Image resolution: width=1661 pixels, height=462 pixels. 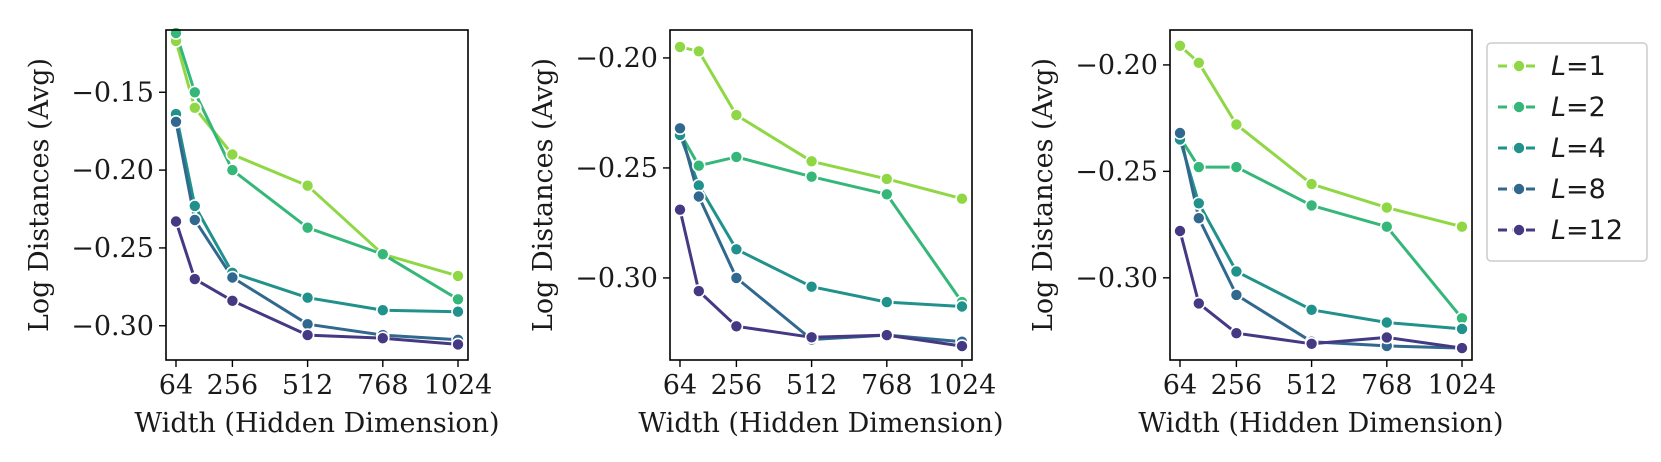 What do you see at coordinates (1578, 148) in the screenshot?
I see `legend-label: L=4` at bounding box center [1578, 148].